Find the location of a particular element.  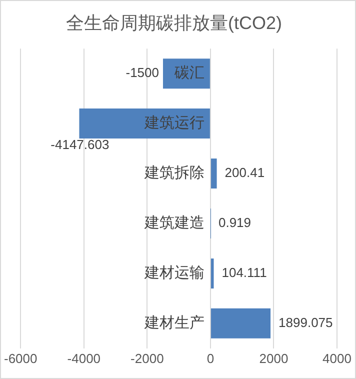

data-label: -1500 is located at coordinates (142, 72).